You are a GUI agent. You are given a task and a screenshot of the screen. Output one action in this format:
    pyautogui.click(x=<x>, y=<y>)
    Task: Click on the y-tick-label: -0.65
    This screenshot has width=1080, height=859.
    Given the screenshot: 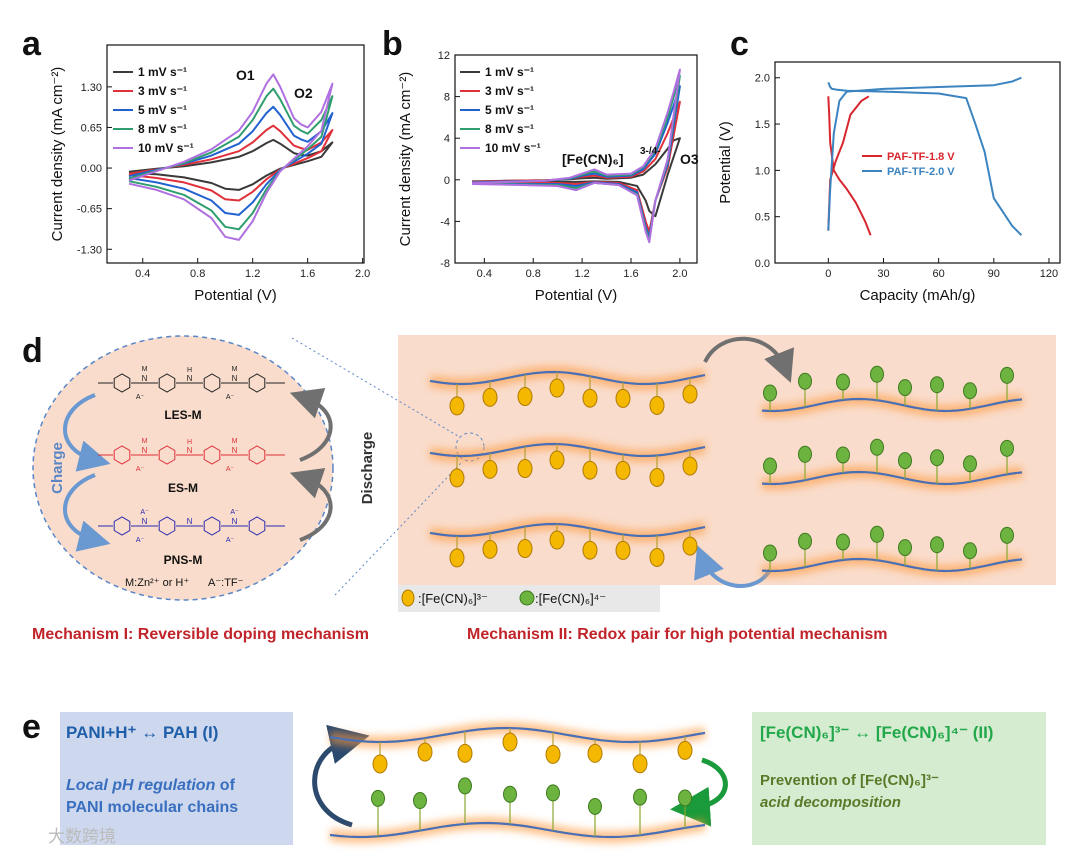 What is the action you would take?
    pyautogui.click(x=89, y=210)
    